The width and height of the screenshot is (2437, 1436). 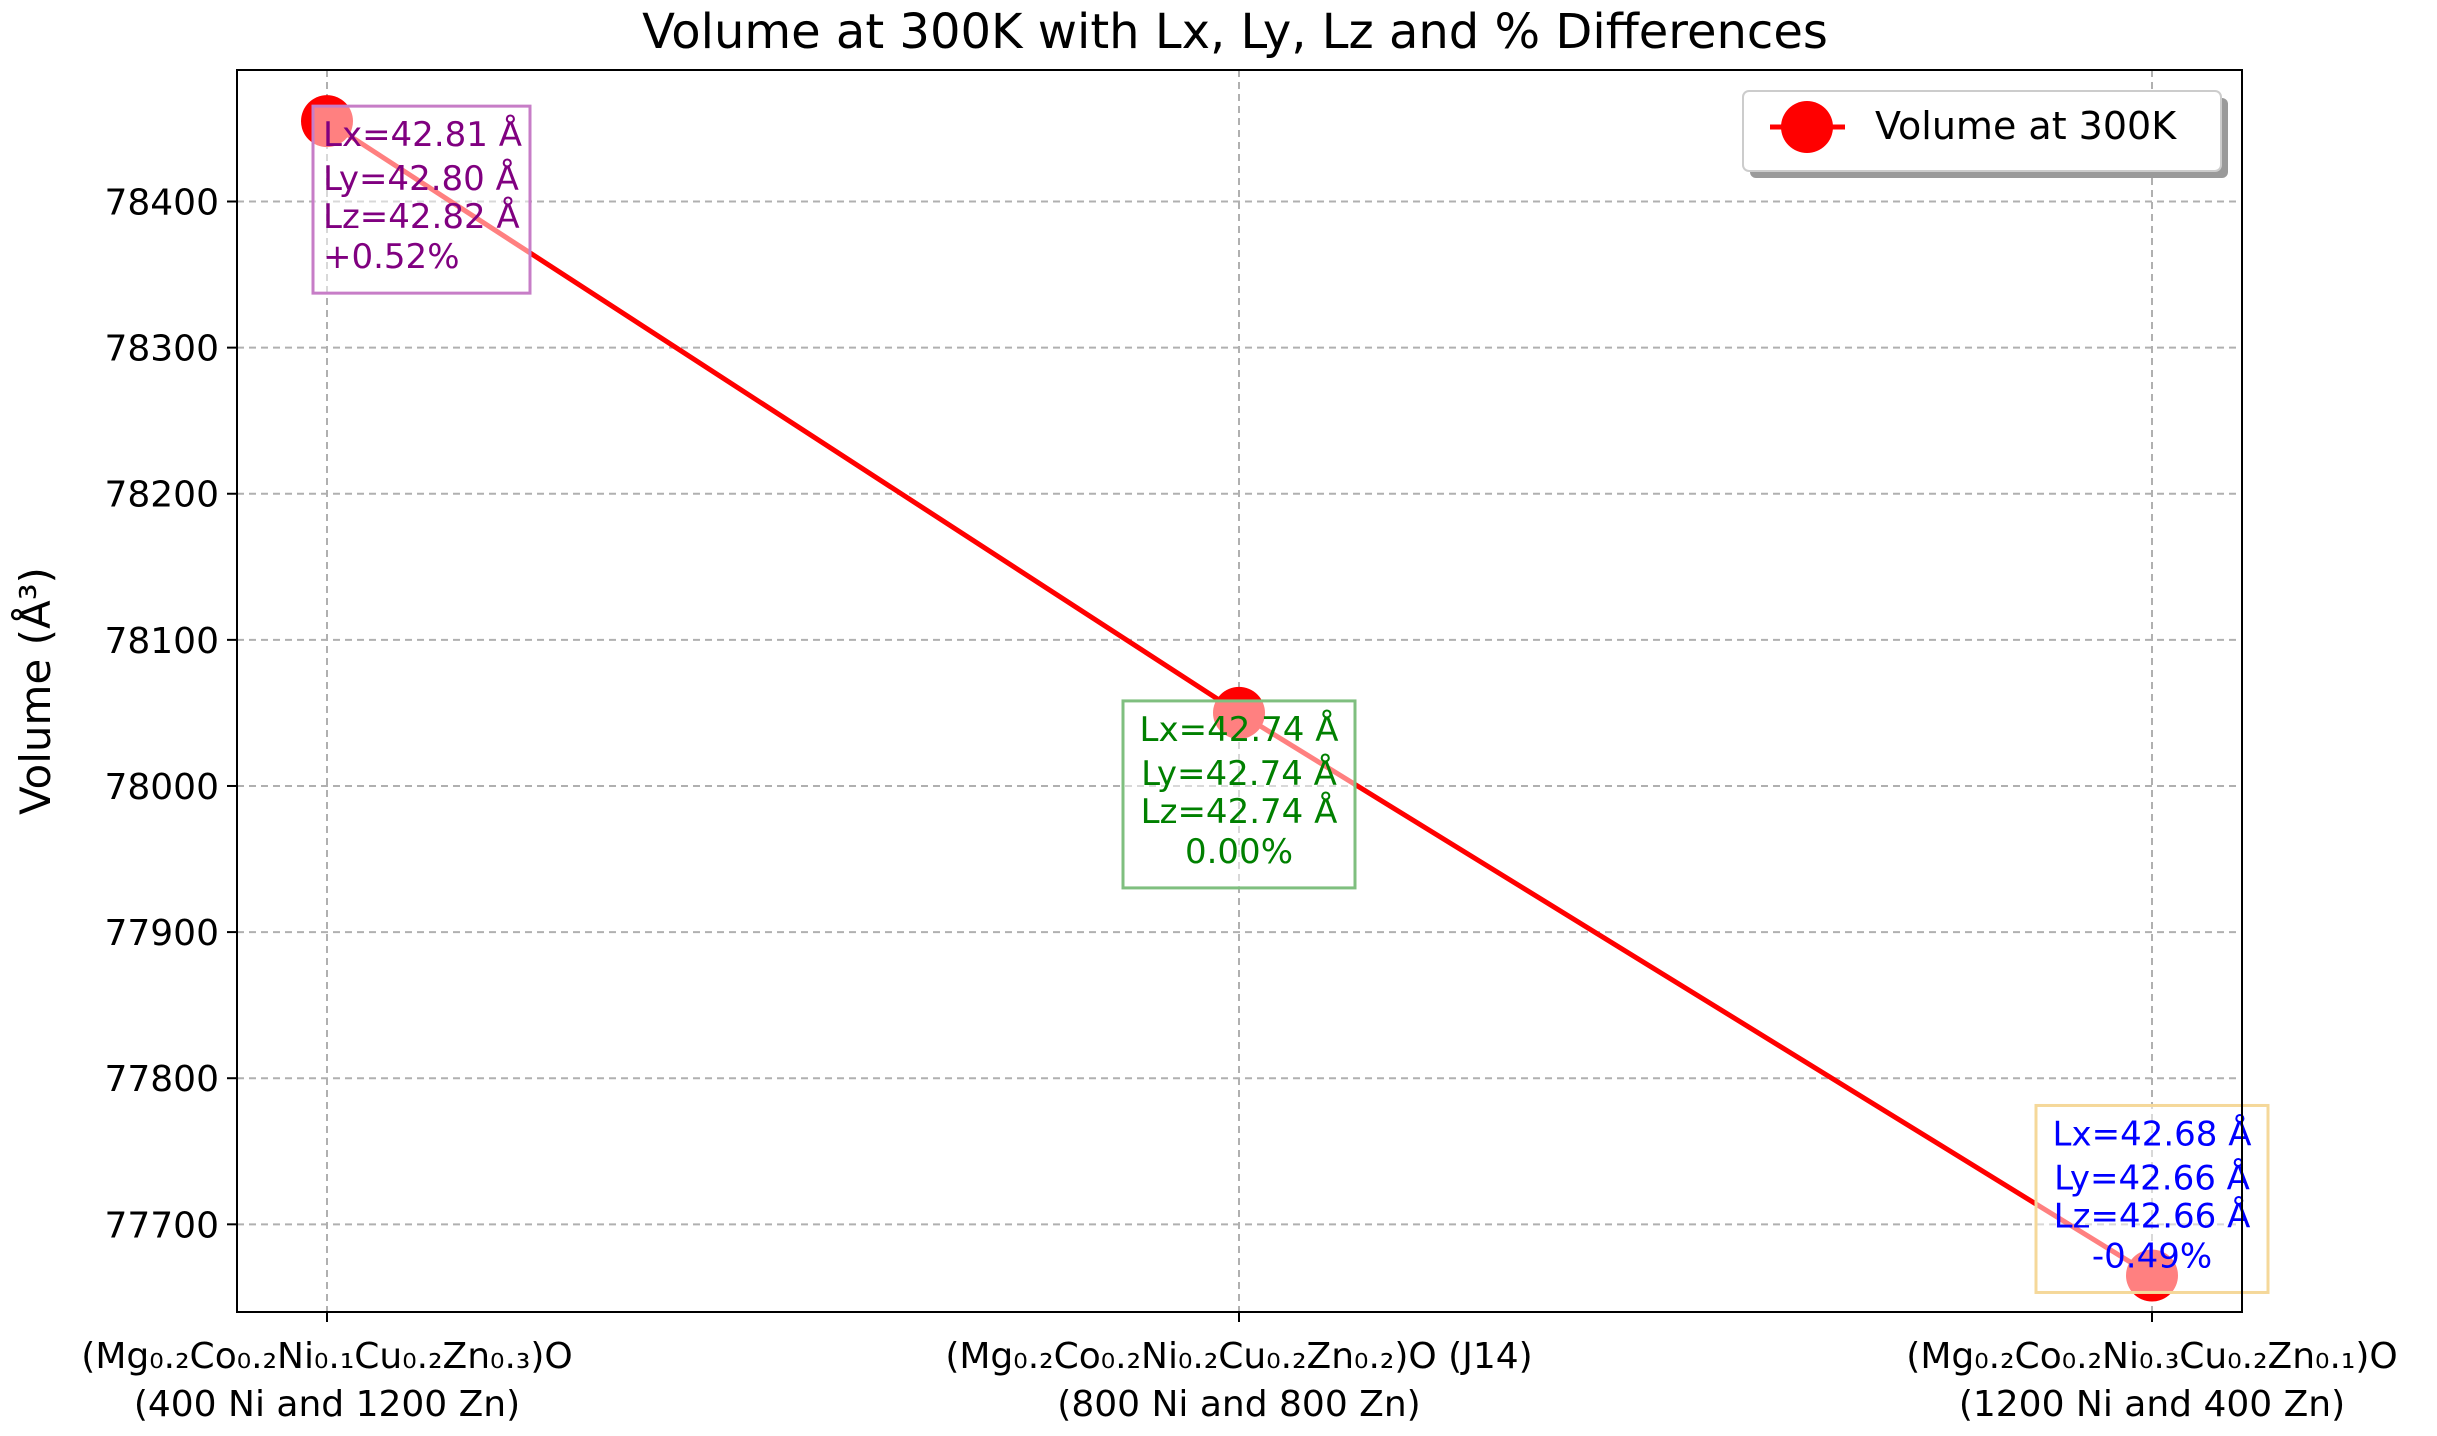 What do you see at coordinates (1239, 773) in the screenshot?
I see `annotation-line: Ly=42.74 Å` at bounding box center [1239, 773].